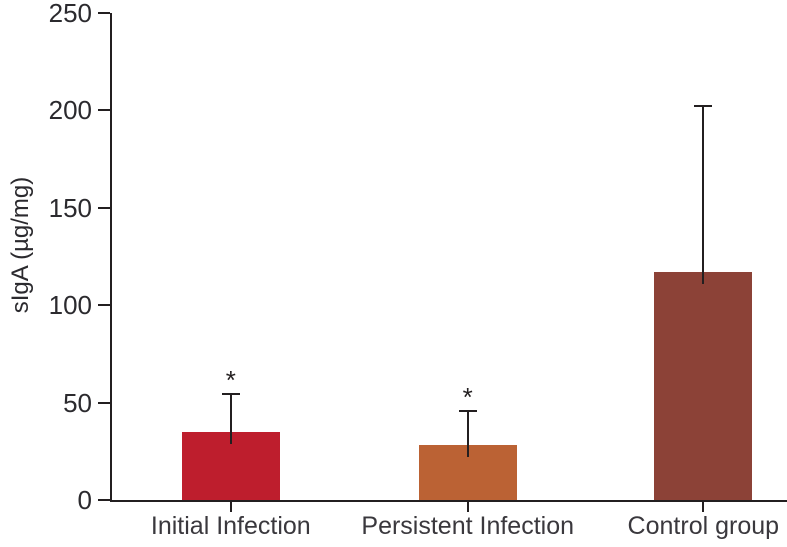 This screenshot has width=787, height=547. I want to click on x-category-label: Persistent Infection, so click(468, 526).